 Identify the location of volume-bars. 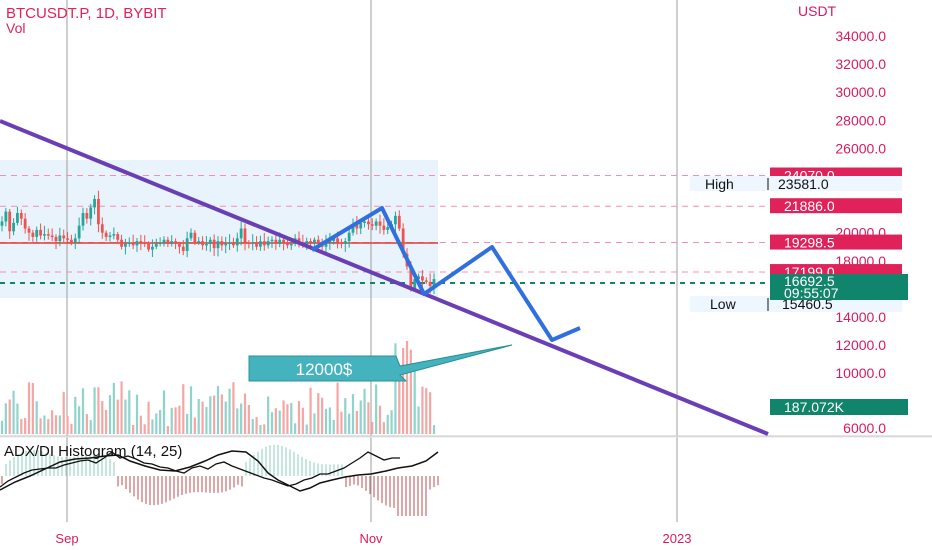
(218, 387).